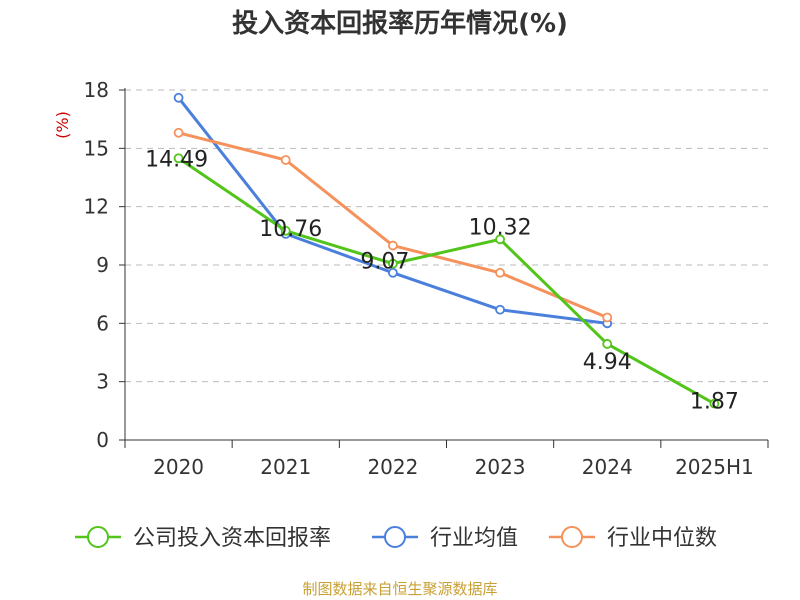  What do you see at coordinates (62, 125) in the screenshot?
I see `y-axis-label: (%)` at bounding box center [62, 125].